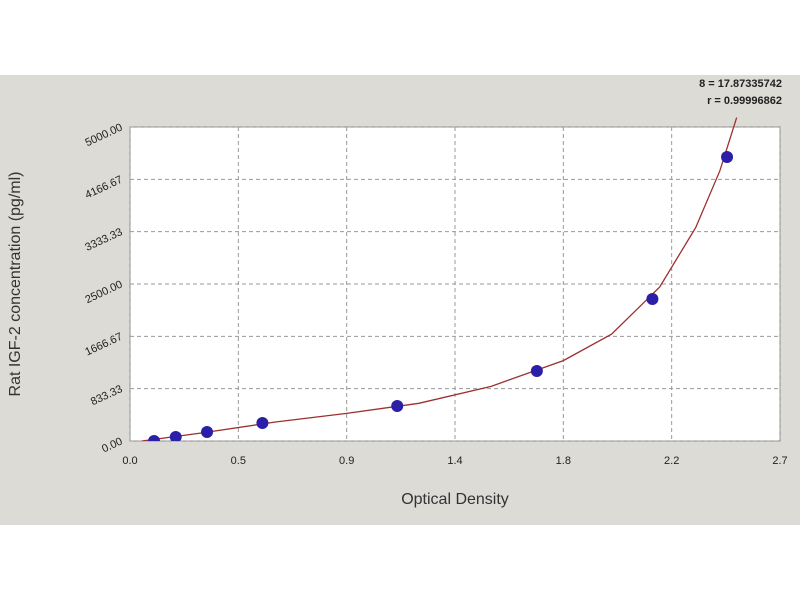 The height and width of the screenshot is (605, 800). Describe the element at coordinates (740, 84) in the screenshot. I see `annotation: 8 = 17.87335742` at that location.